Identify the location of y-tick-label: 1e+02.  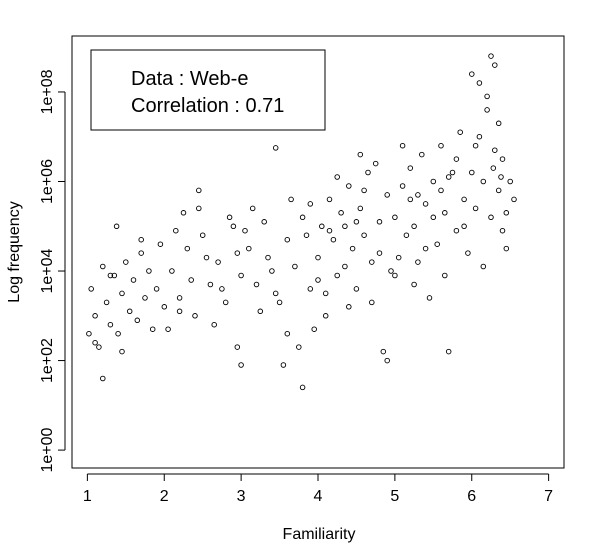
(47, 360).